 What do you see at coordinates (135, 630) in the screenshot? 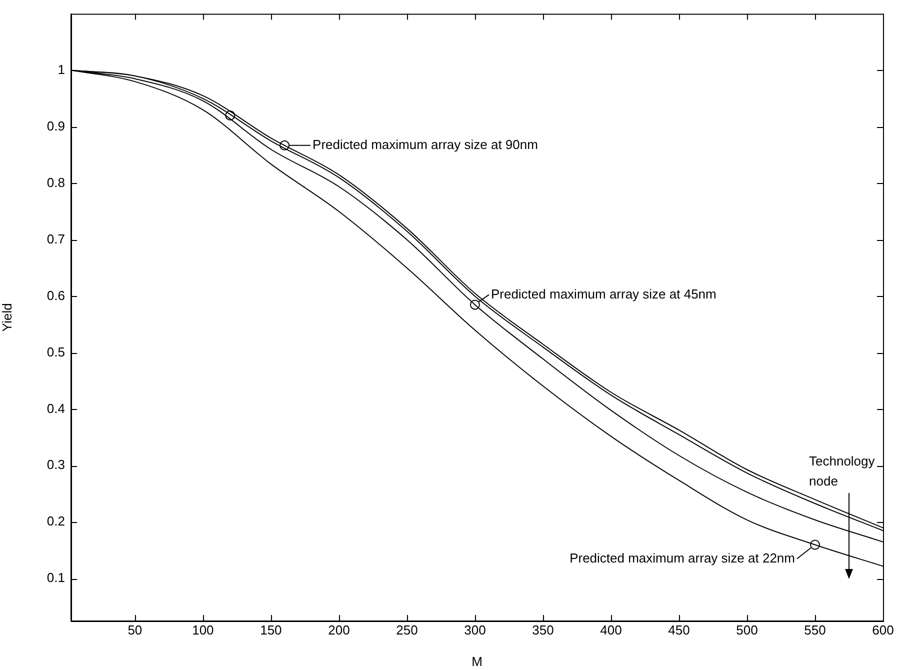
I see `x-tick-label: 50` at bounding box center [135, 630].